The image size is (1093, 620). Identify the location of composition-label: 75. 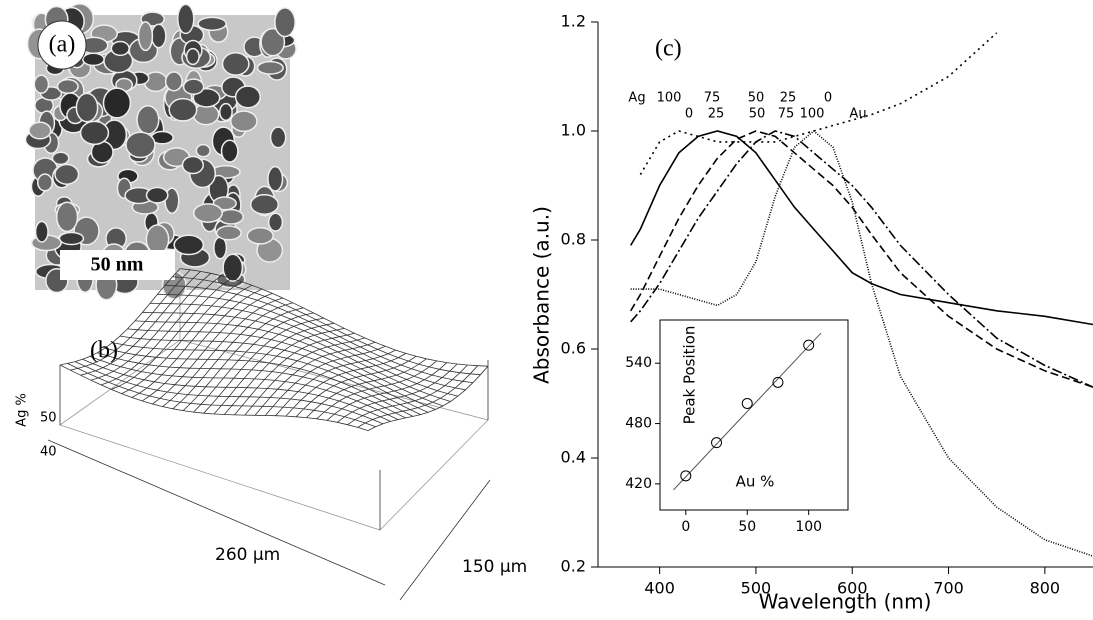
(712, 98).